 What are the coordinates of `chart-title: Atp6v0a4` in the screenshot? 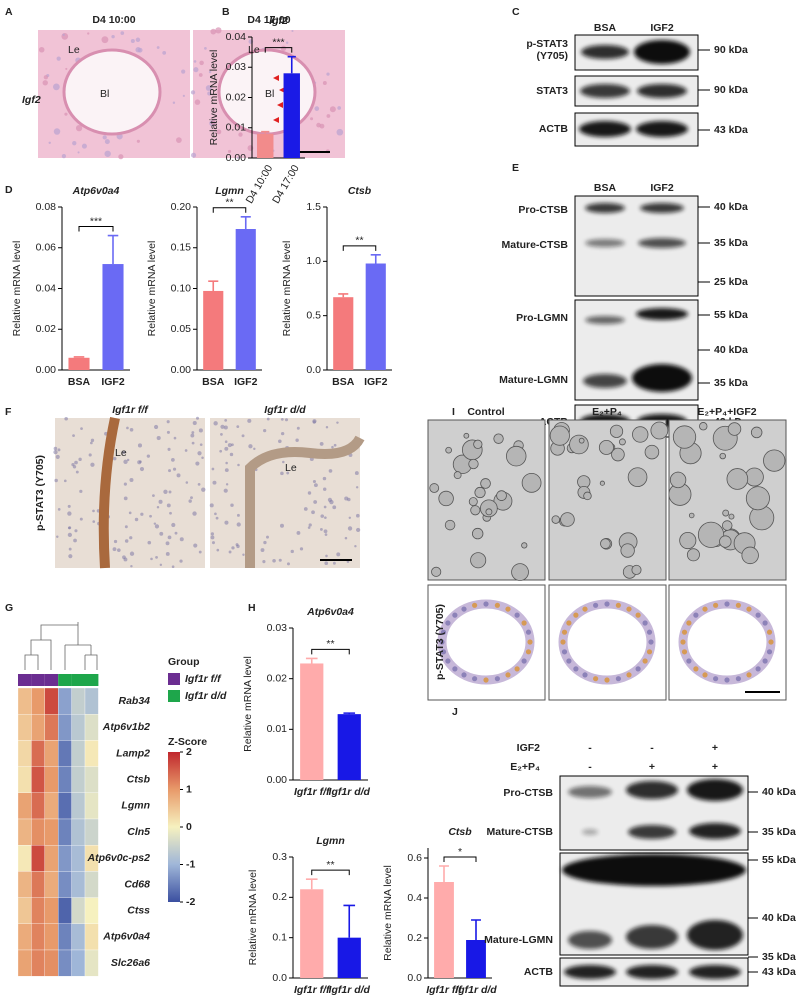 It's located at (96, 191).